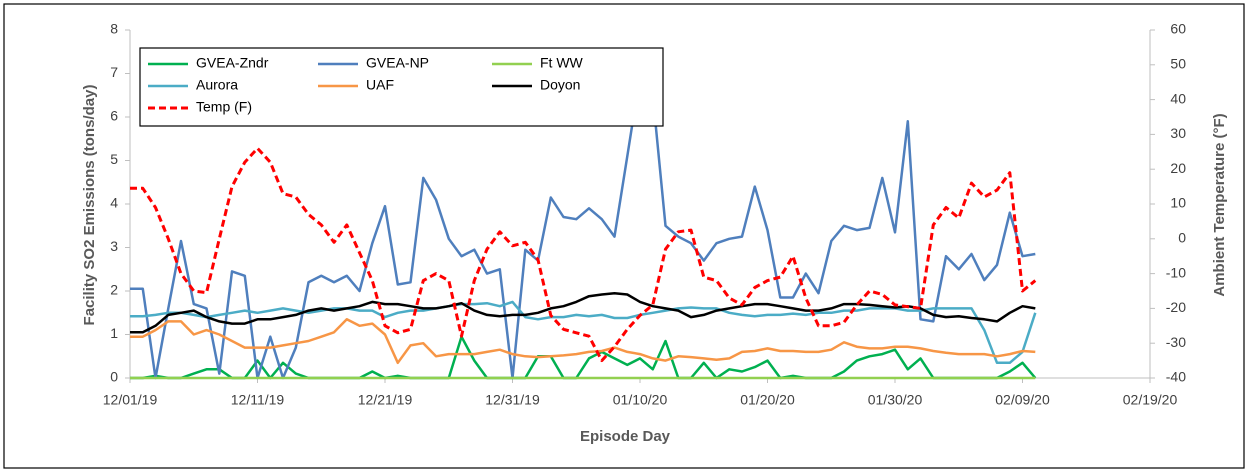  What do you see at coordinates (1150, 400) in the screenshot?
I see `x-tick-label: 02/19/20` at bounding box center [1150, 400].